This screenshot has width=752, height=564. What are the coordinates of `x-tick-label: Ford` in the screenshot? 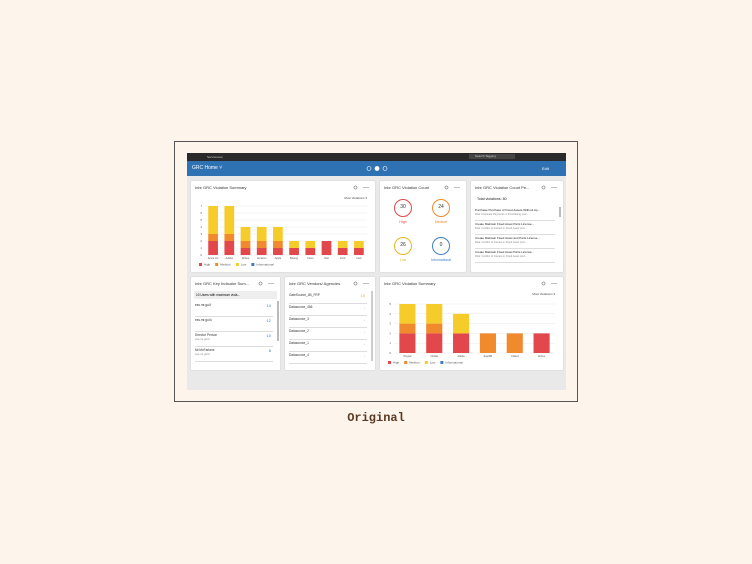 It's located at (343, 258).